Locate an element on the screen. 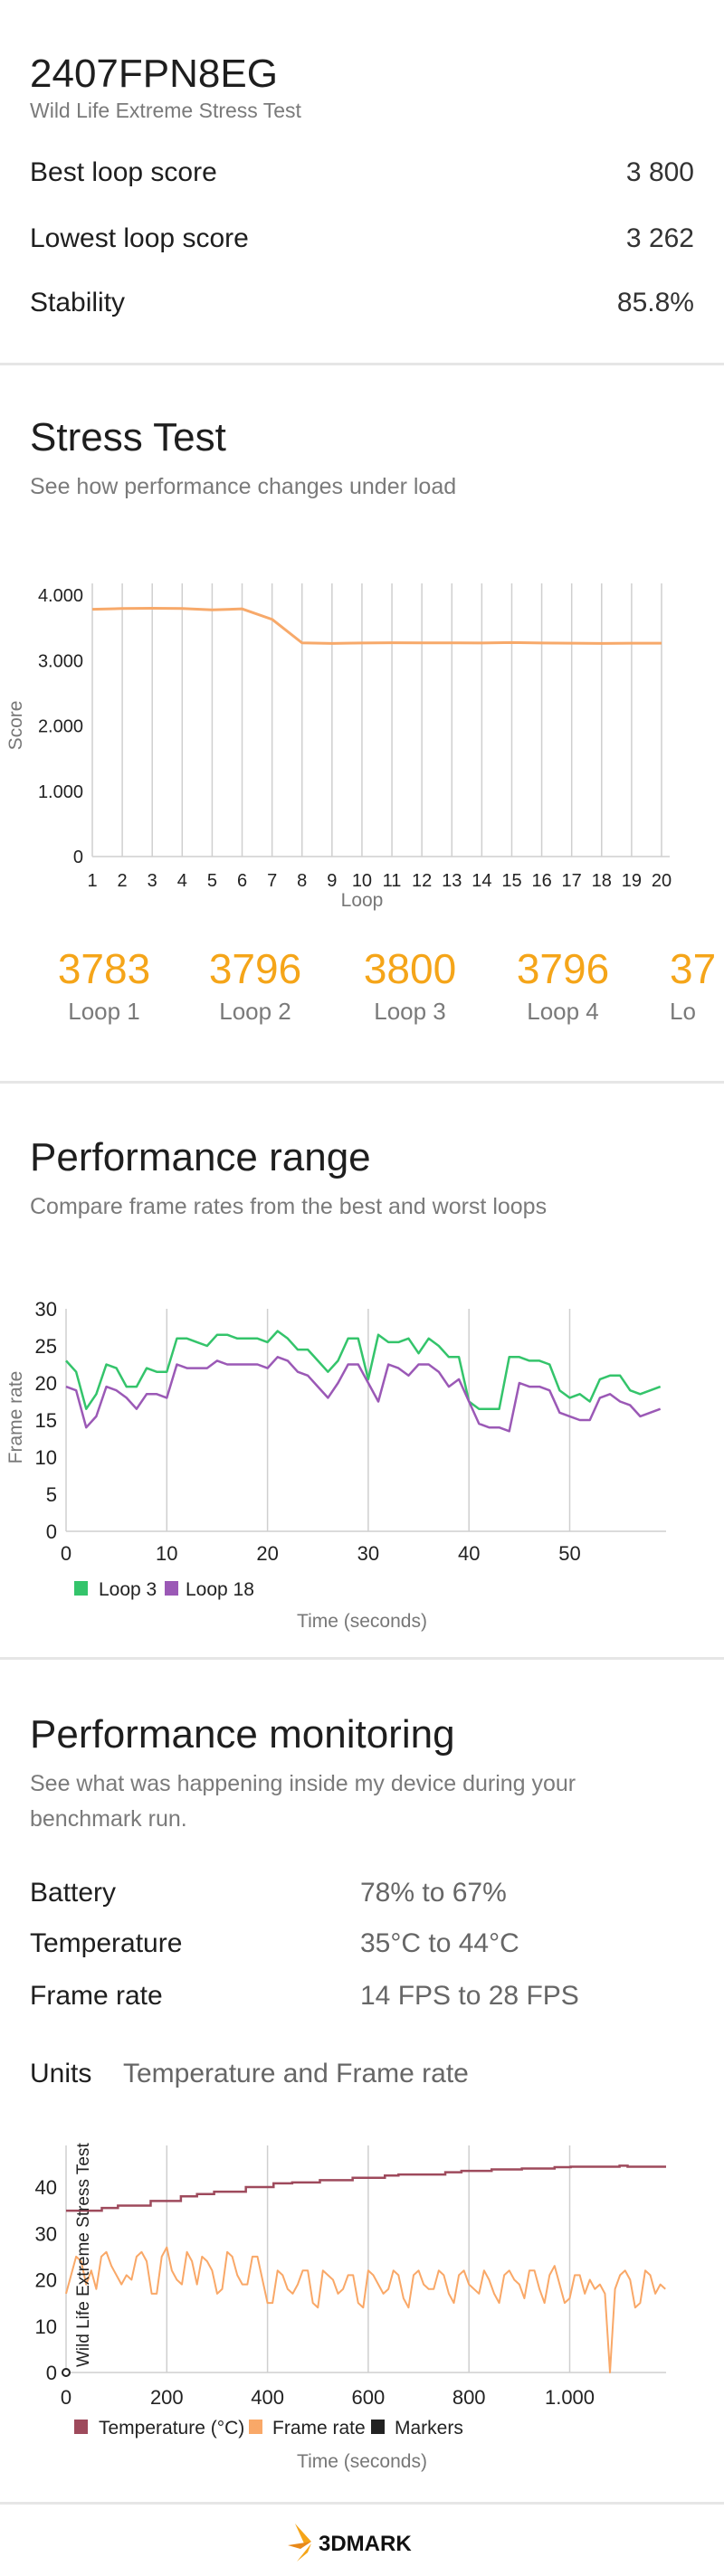 The image size is (724, 2576). y-tick-label: 40 is located at coordinates (46, 2187).